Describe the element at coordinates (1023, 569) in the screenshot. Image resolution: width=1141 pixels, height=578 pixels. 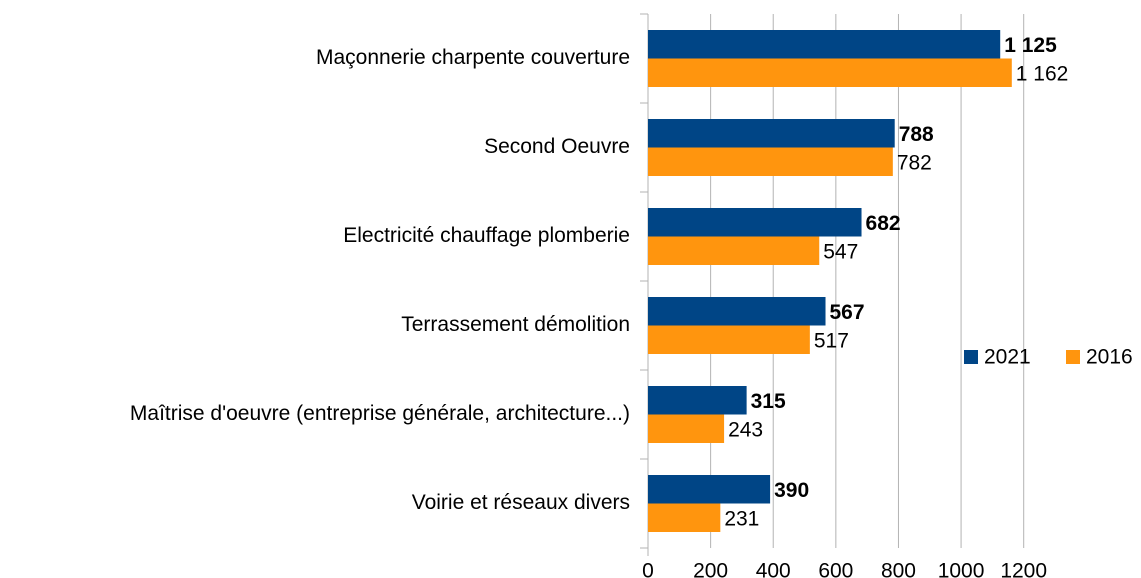
I see `x-tick-label: 1200` at that location.